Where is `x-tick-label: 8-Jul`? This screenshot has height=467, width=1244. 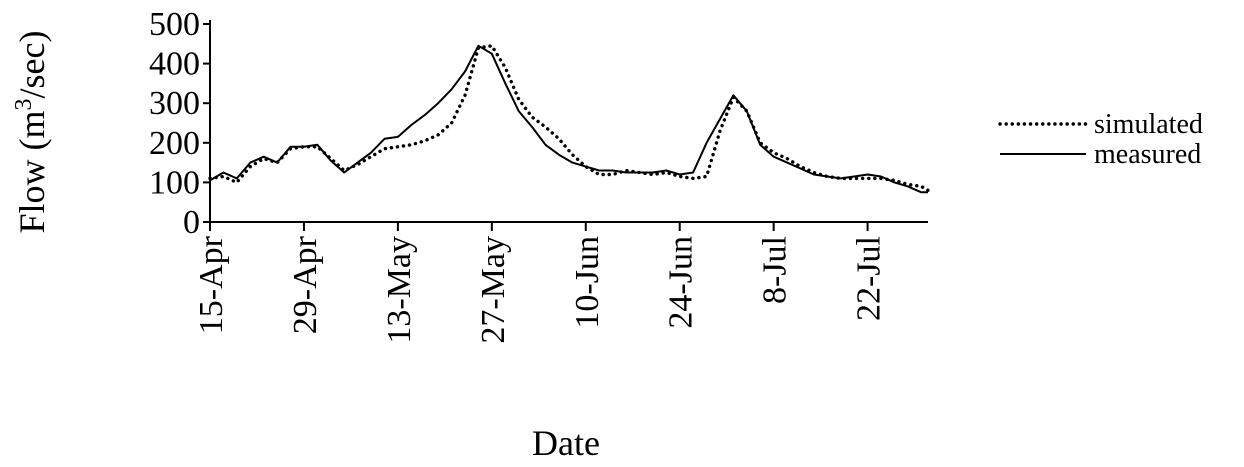
x-tick-label: 8-Jul is located at coordinates (775, 270).